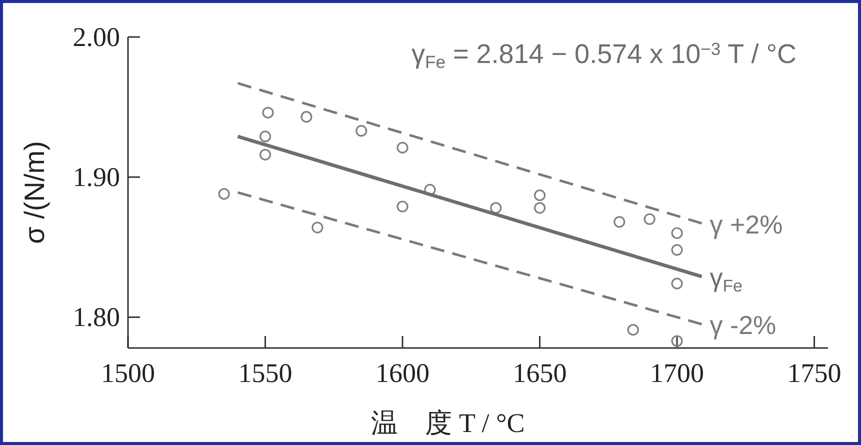 The height and width of the screenshot is (445, 861). What do you see at coordinates (677, 373) in the screenshot?
I see `x-tick-label: 1700` at bounding box center [677, 373].